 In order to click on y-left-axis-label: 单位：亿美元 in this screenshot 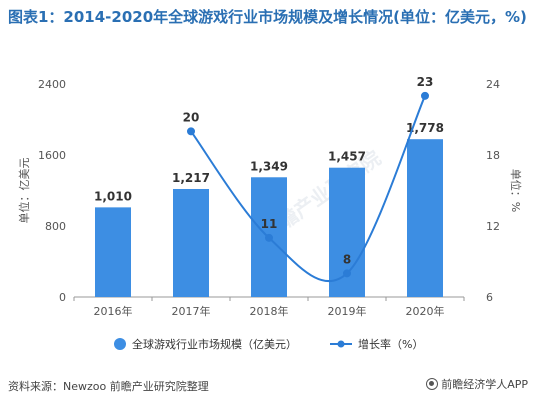, I will do `click(24, 191)`.